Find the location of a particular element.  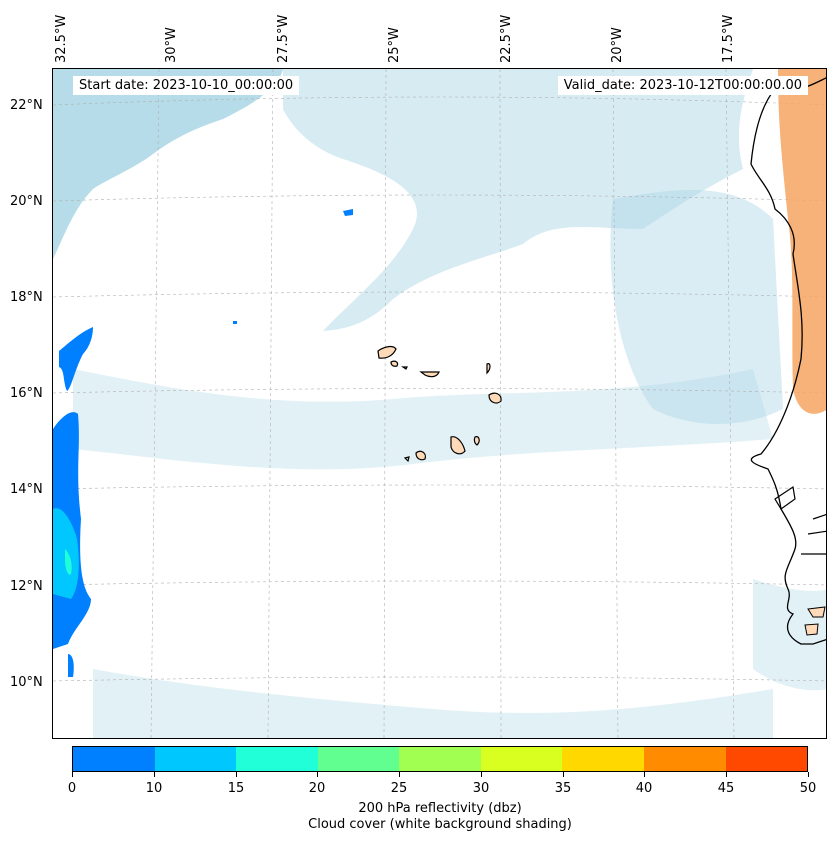

colorbar-tick-label: 30 is located at coordinates (481, 788).